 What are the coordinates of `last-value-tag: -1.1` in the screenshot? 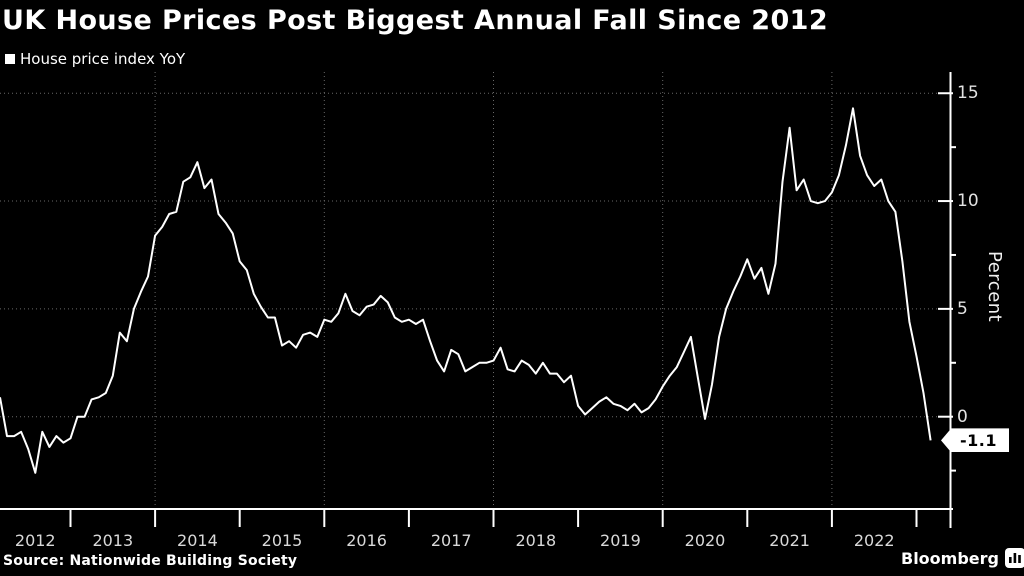 It's located at (975, 440).